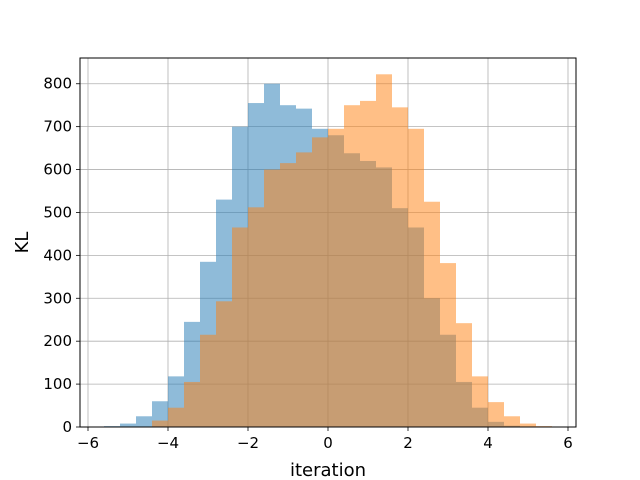 The width and height of the screenshot is (640, 480). Describe the element at coordinates (57, 170) in the screenshot. I see `y-tick-label: 600` at that location.